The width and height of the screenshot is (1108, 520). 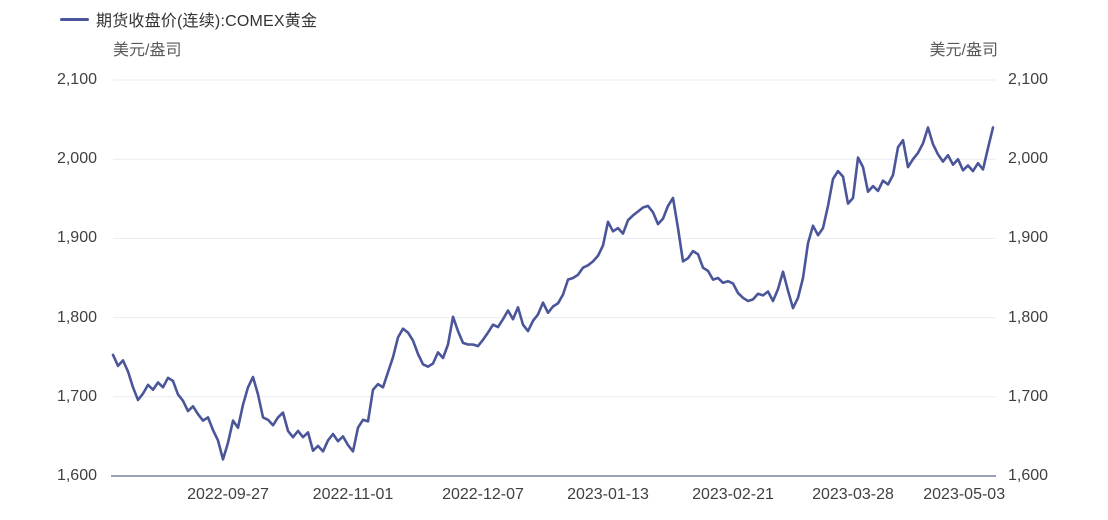 I want to click on x-axis-label: 2023-02-21, so click(x=733, y=494).